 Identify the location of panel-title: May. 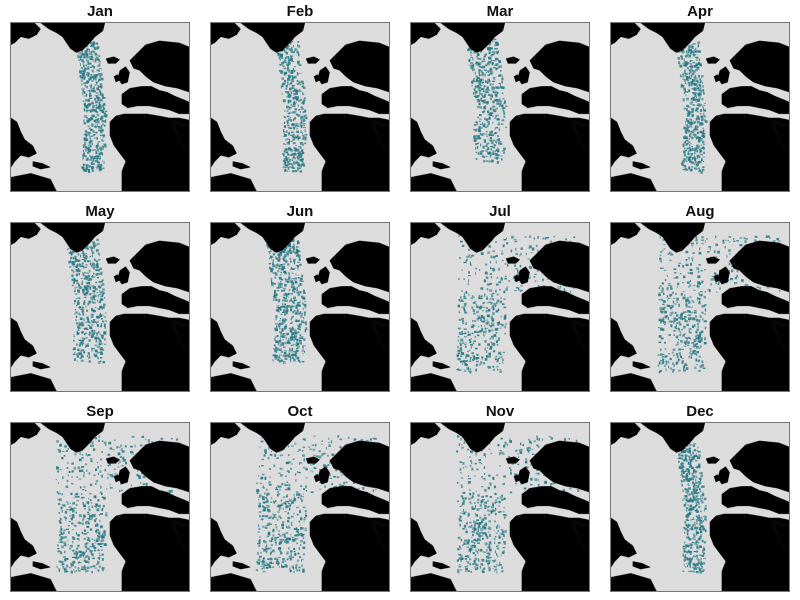
(100, 211).